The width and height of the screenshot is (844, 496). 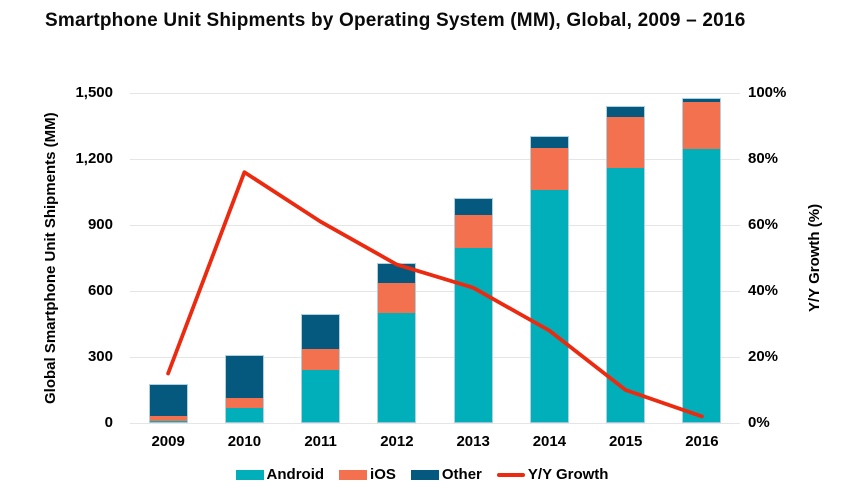 I want to click on legend-label: iOS, so click(x=383, y=474).